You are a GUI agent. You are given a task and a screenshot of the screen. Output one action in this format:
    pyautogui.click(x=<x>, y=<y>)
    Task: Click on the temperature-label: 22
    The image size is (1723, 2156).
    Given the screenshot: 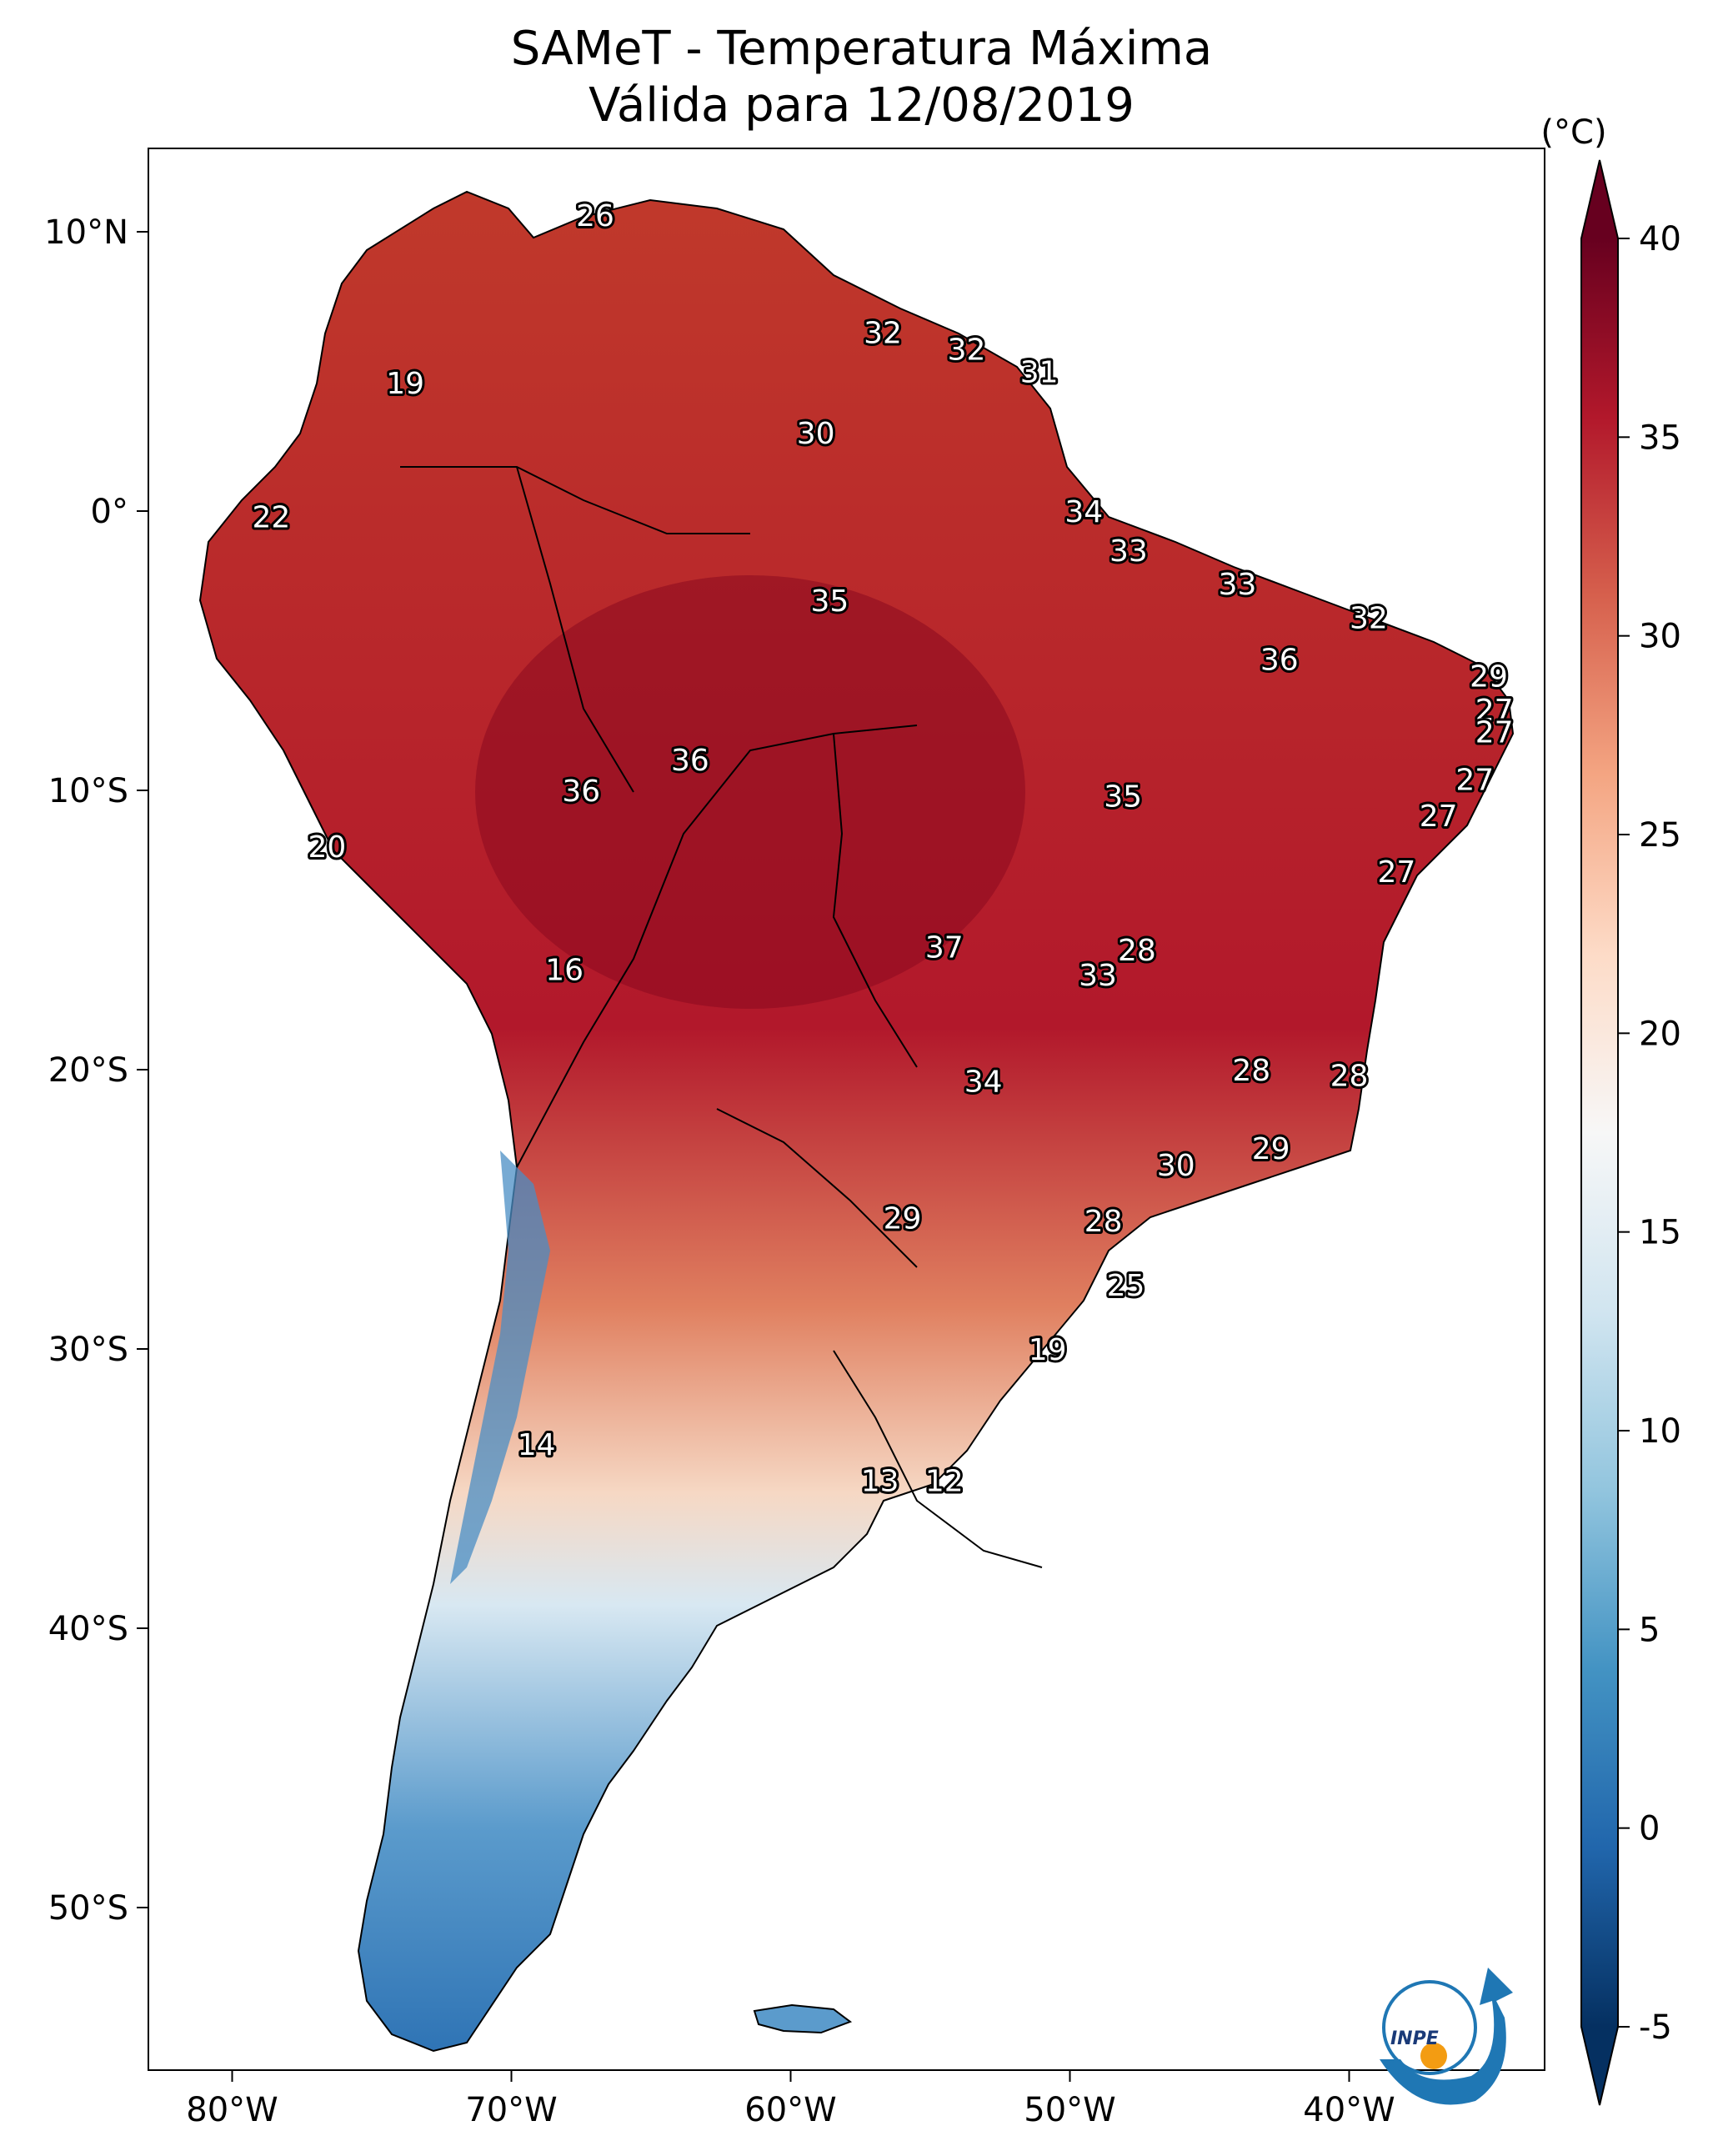 What is the action you would take?
    pyautogui.click(x=271, y=518)
    